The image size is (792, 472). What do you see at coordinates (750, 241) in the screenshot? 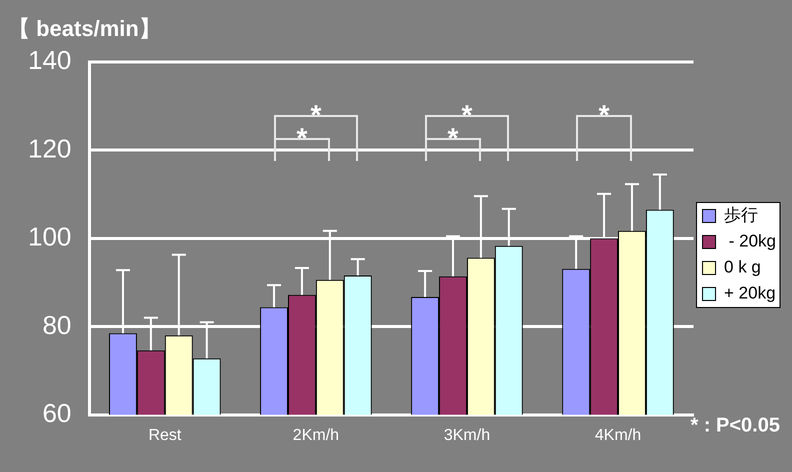
I see `legend-label: - 20kg` at bounding box center [750, 241].